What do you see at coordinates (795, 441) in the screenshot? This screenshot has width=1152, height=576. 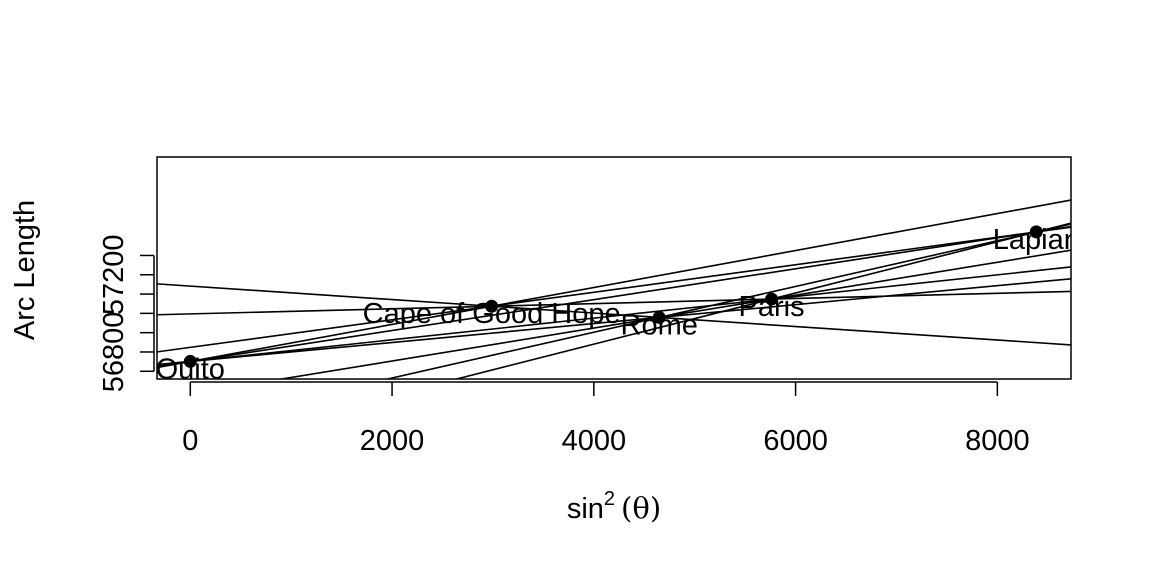 I see `x-tick-label: 6000` at bounding box center [795, 441].